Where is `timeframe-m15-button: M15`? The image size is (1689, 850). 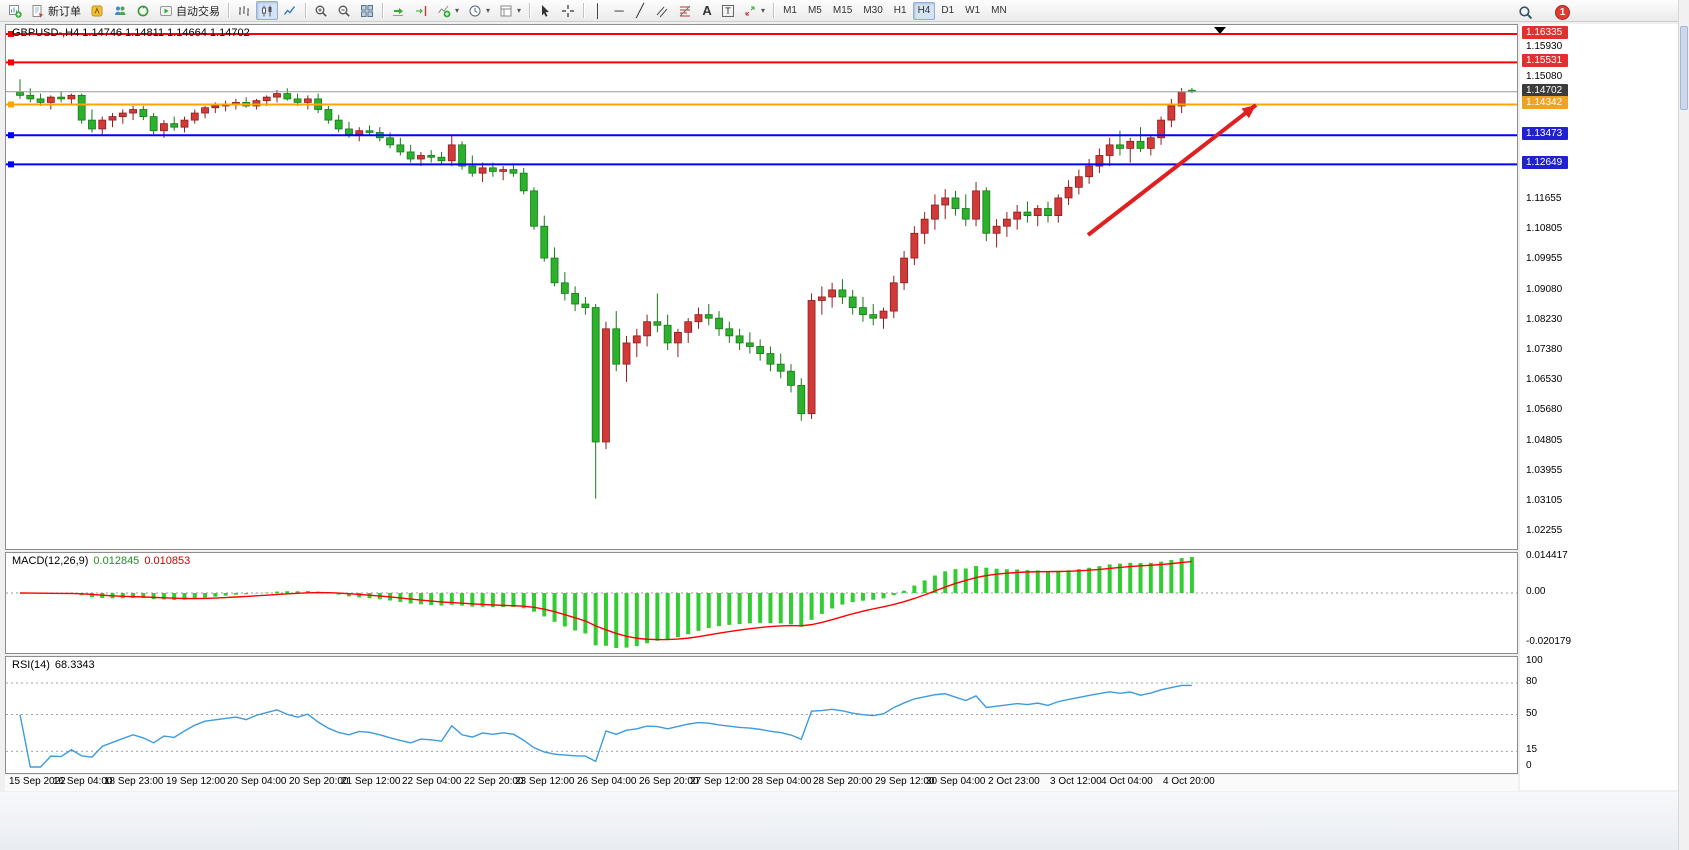 timeframe-m15-button: M15 is located at coordinates (842, 11).